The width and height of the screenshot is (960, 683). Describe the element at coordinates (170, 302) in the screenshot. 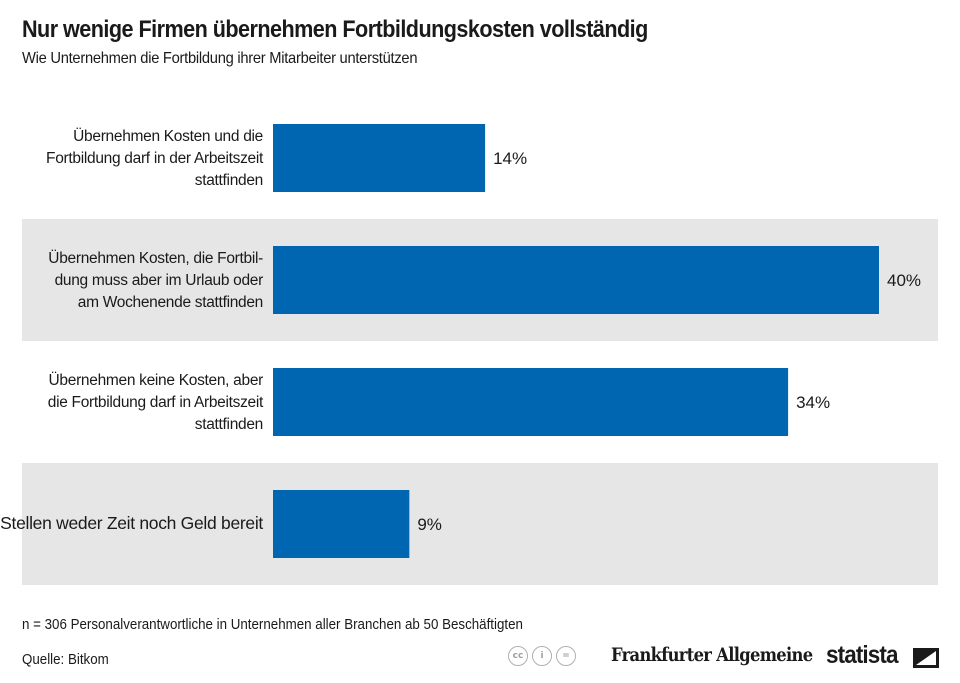

I see `category-label-line: am Wochenende stattfinden` at that location.